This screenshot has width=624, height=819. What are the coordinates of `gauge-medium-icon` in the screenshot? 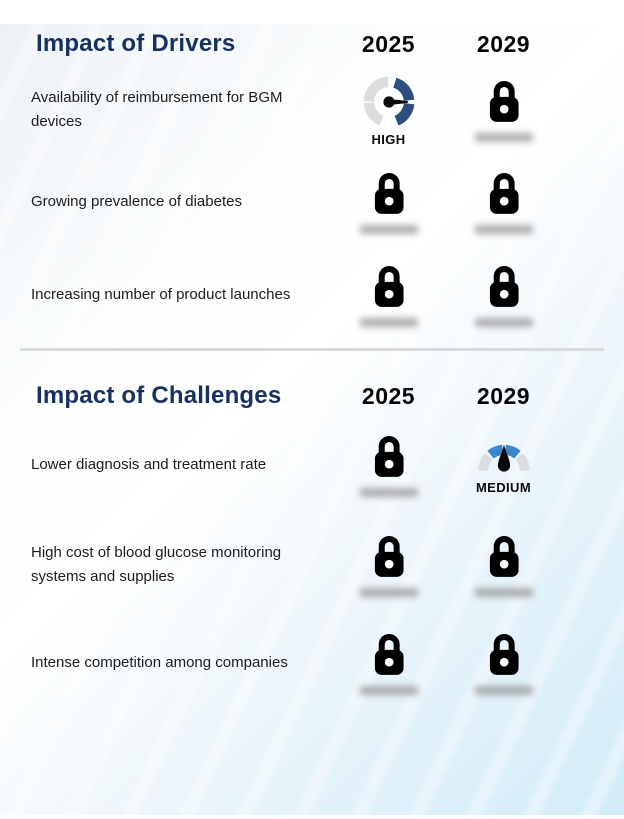 It's located at (504, 457).